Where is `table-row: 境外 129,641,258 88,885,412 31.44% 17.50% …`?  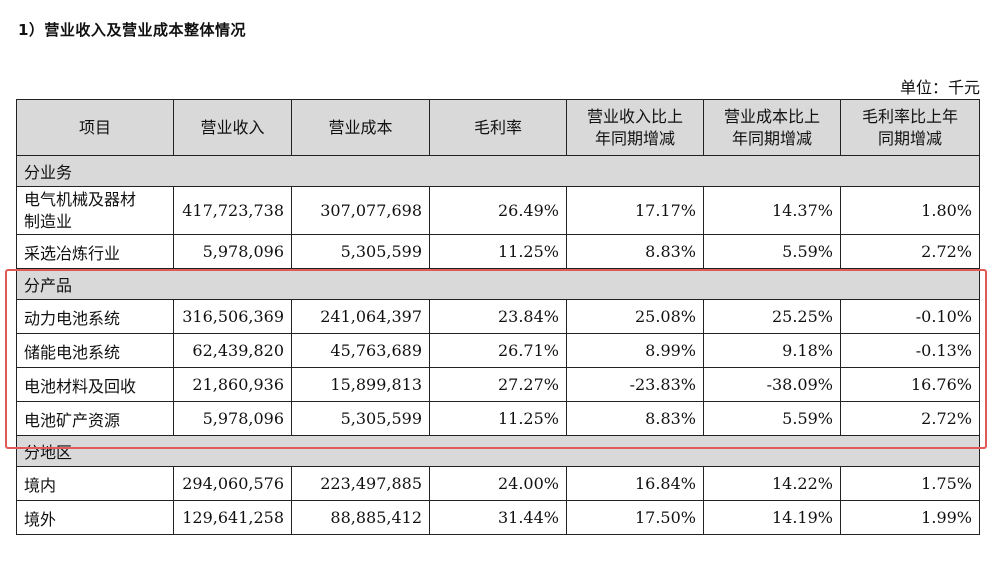
table-row: 境外 129,641,258 88,885,412 31.44% 17.50% … is located at coordinates (498, 517).